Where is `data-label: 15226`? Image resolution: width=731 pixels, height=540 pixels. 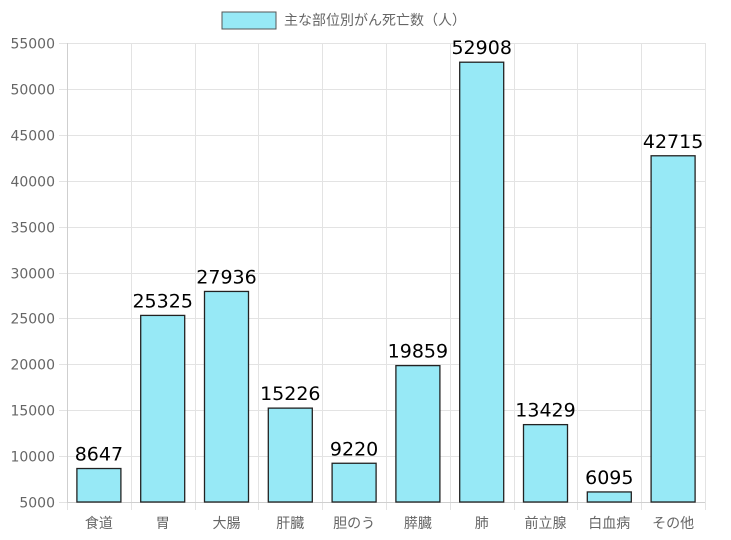
data-label: 15226 is located at coordinates (290, 394).